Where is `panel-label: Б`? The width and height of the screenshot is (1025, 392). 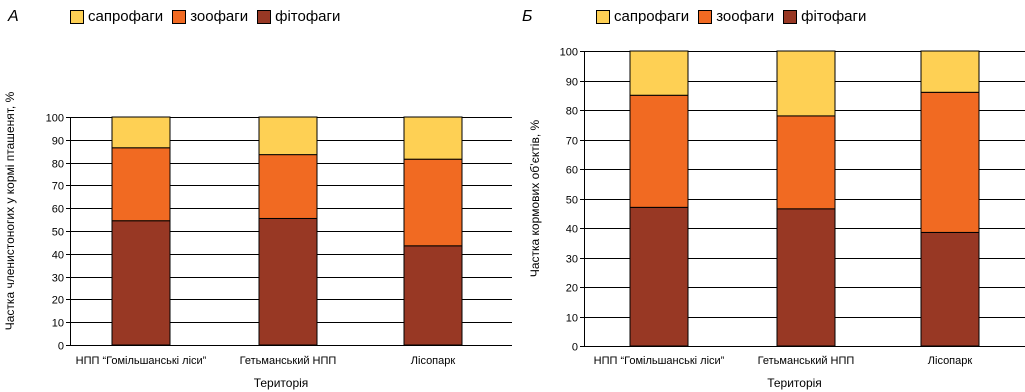
panel-label: Б is located at coordinates (527, 16).